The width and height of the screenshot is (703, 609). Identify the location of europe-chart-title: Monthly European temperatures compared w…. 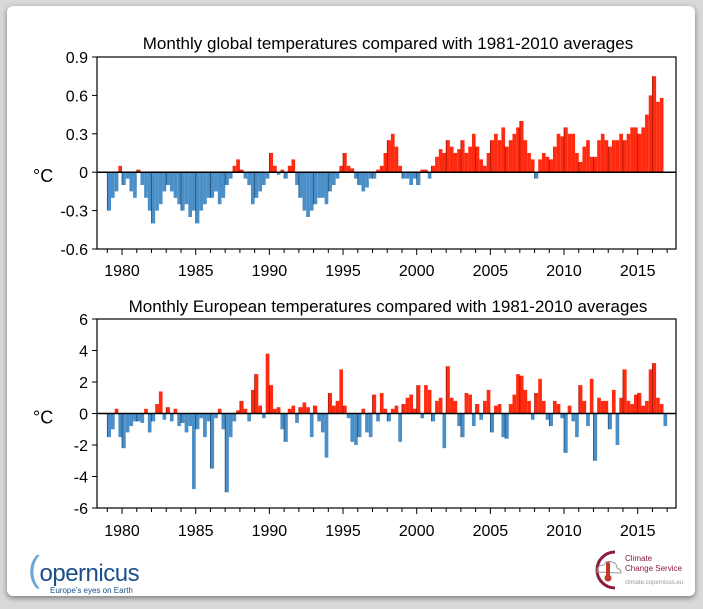
(388, 306).